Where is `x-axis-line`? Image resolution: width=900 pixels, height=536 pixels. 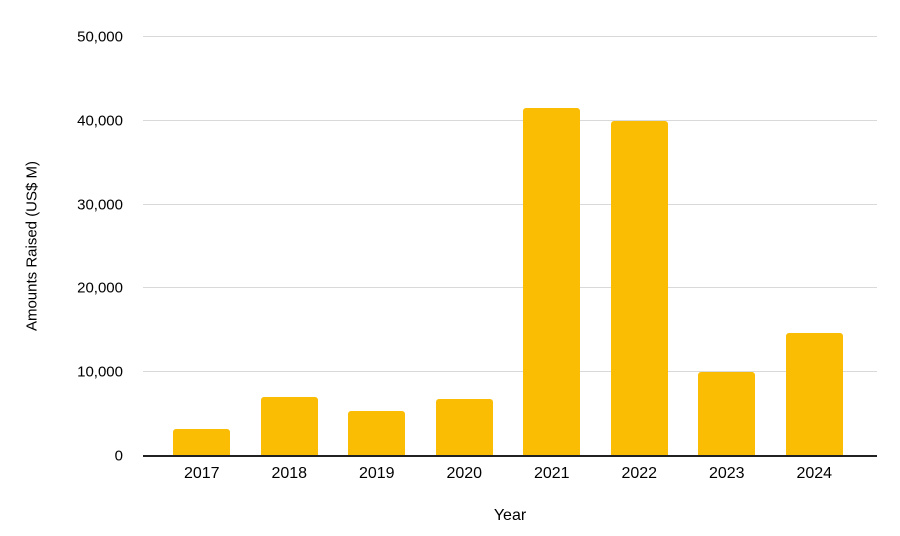 x-axis-line is located at coordinates (510, 456).